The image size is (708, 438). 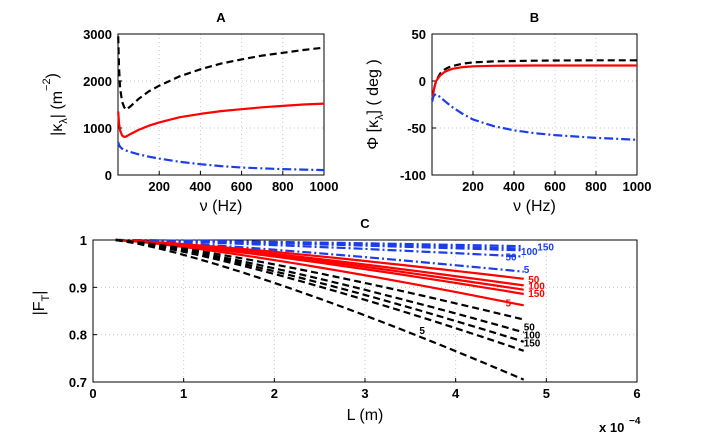 I want to click on y-axis-label: |FT|, so click(x=41, y=303).